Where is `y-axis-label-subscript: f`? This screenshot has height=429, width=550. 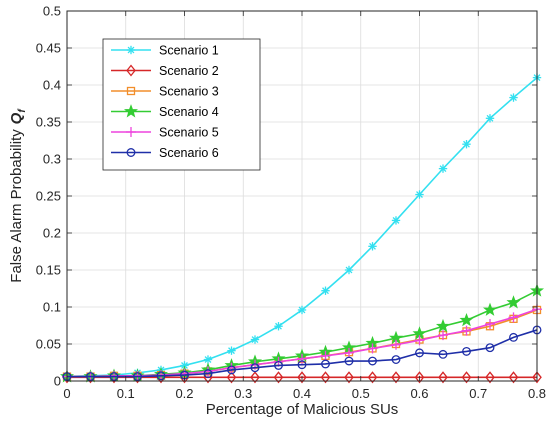 y-axis-label-subscript: f is located at coordinates (22, 110).